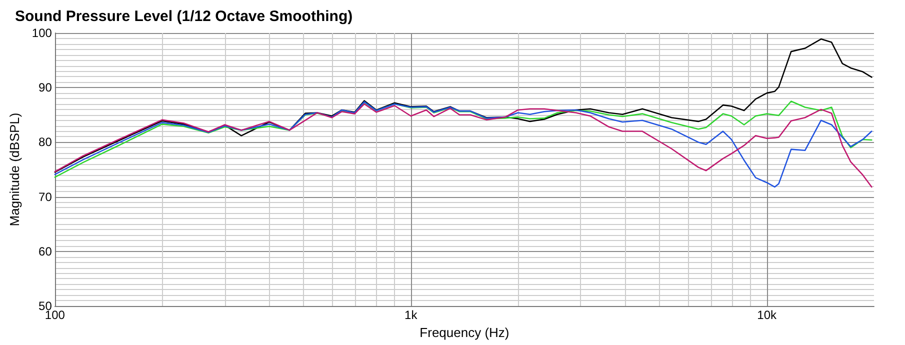 This screenshot has height=345, width=905. Describe the element at coordinates (465, 332) in the screenshot. I see `x-axis-title: Frequency (Hz)` at that location.